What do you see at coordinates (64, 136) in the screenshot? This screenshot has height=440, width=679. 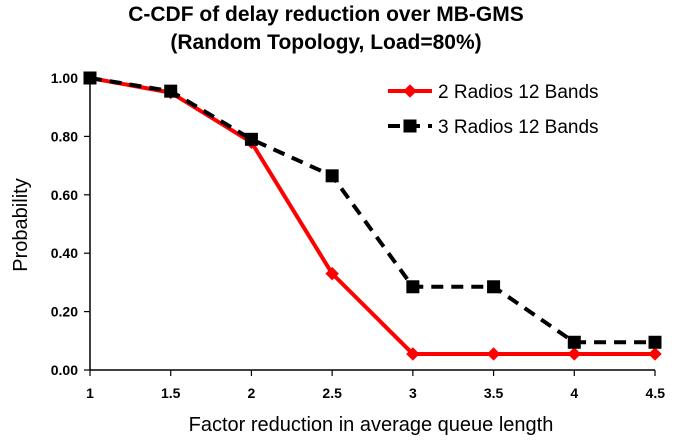 I see `y-tick-label: 0.80` at bounding box center [64, 136].